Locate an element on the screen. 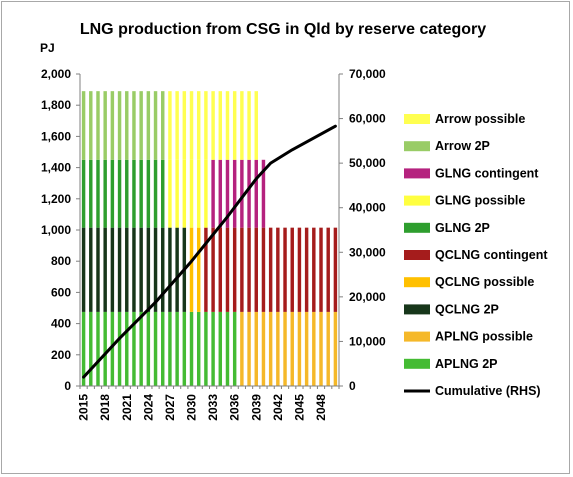 The width and height of the screenshot is (573, 477). legend-label: QCLNG possible is located at coordinates (484, 282).